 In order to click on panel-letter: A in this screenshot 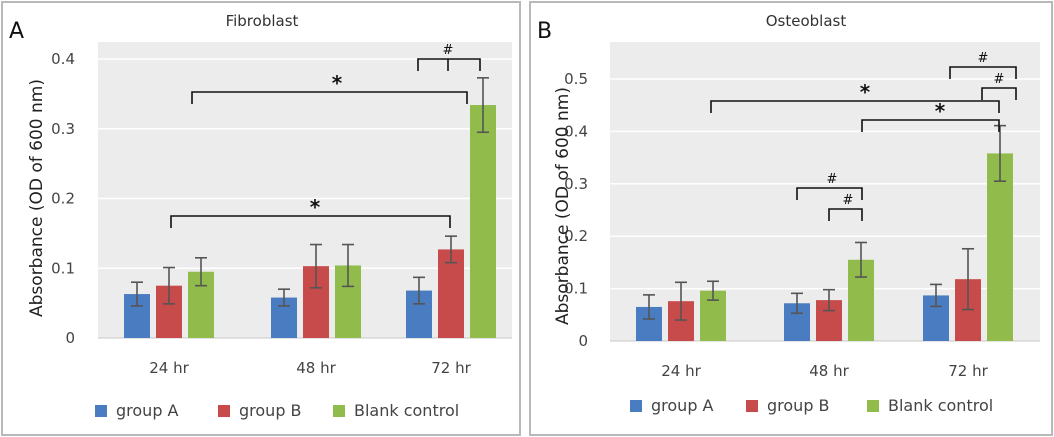, I will do `click(16, 31)`.